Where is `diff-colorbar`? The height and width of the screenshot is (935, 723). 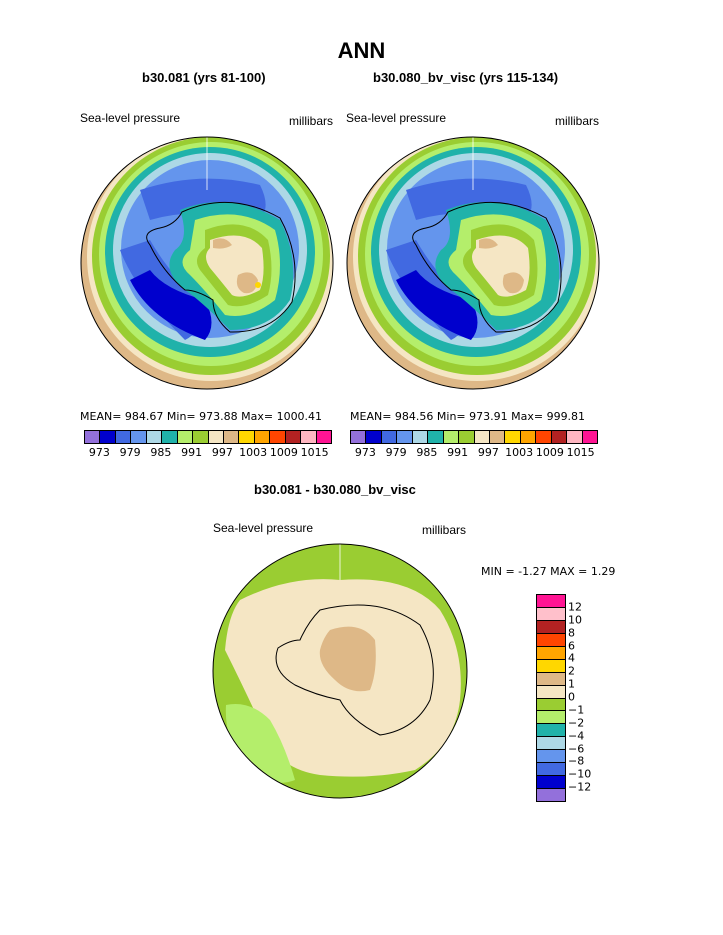
diff-colorbar is located at coordinates (551, 698).